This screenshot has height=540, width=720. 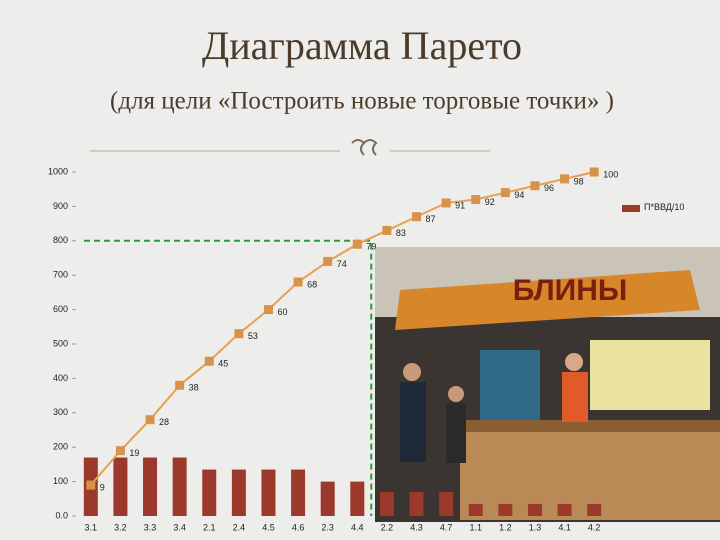 What do you see at coordinates (535, 527) in the screenshot?
I see `x-tick-label: 1.3` at bounding box center [535, 527].